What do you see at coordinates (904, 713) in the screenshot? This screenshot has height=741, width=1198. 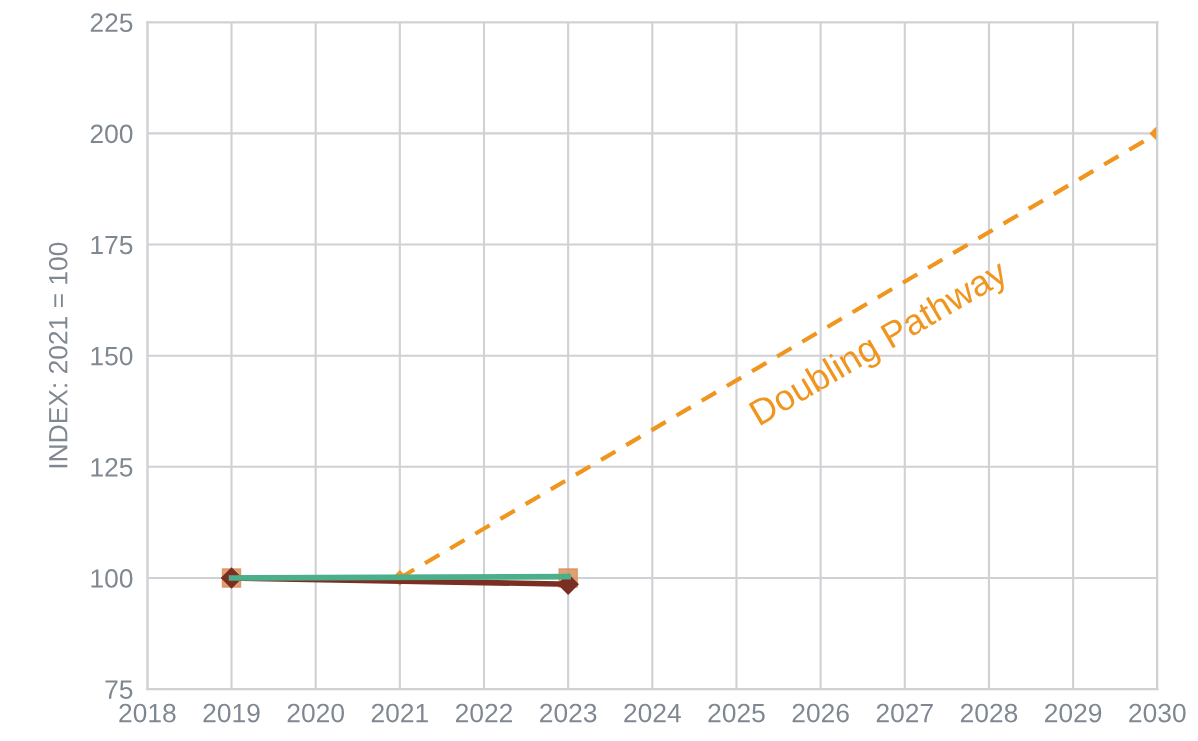 I see `x-tick-label: 2027` at bounding box center [904, 713].